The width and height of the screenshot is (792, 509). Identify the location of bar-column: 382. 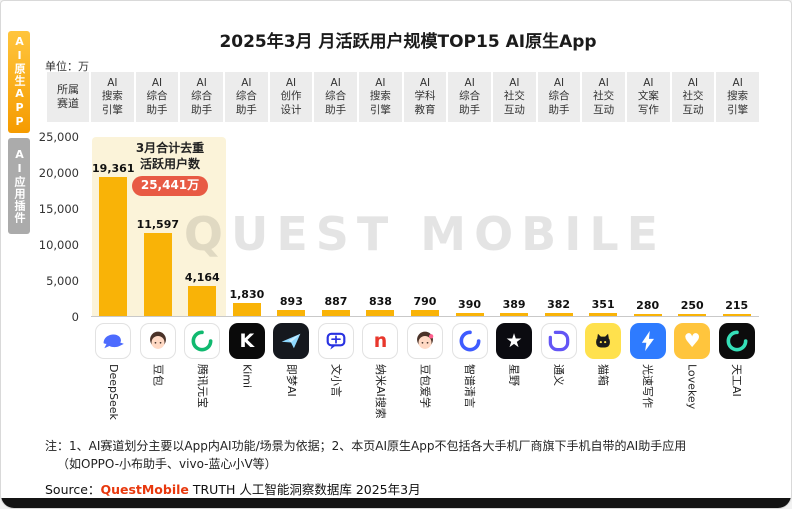
(558, 226).